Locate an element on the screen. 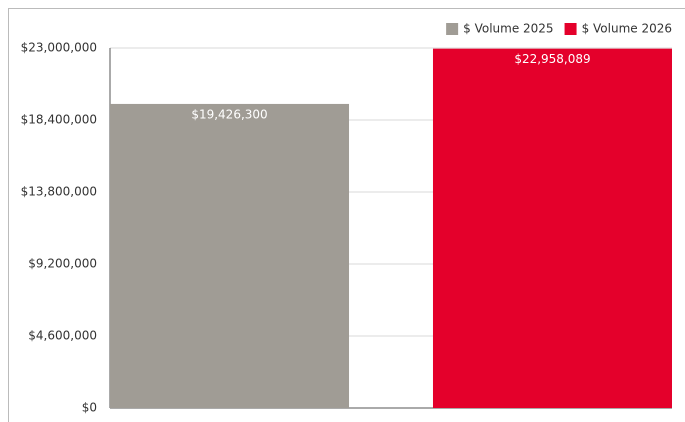 Image resolution: width=685 pixels, height=422 pixels. y-tick-label: $13,800,000 is located at coordinates (59, 192).